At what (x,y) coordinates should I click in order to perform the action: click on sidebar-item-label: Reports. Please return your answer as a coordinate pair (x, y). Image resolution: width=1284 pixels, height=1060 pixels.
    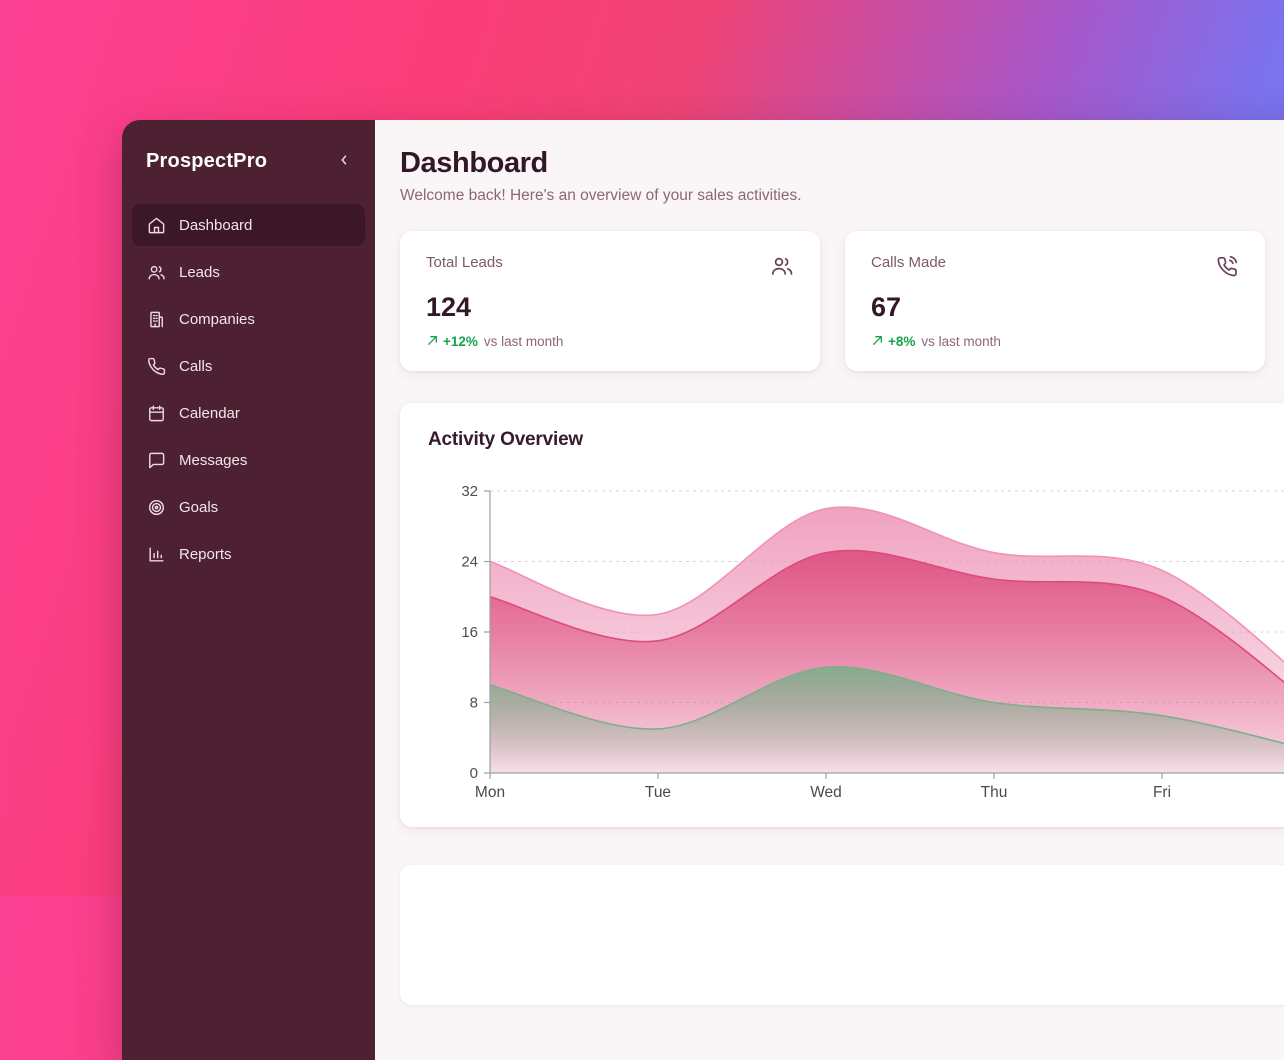
    Looking at the image, I should click on (205, 554).